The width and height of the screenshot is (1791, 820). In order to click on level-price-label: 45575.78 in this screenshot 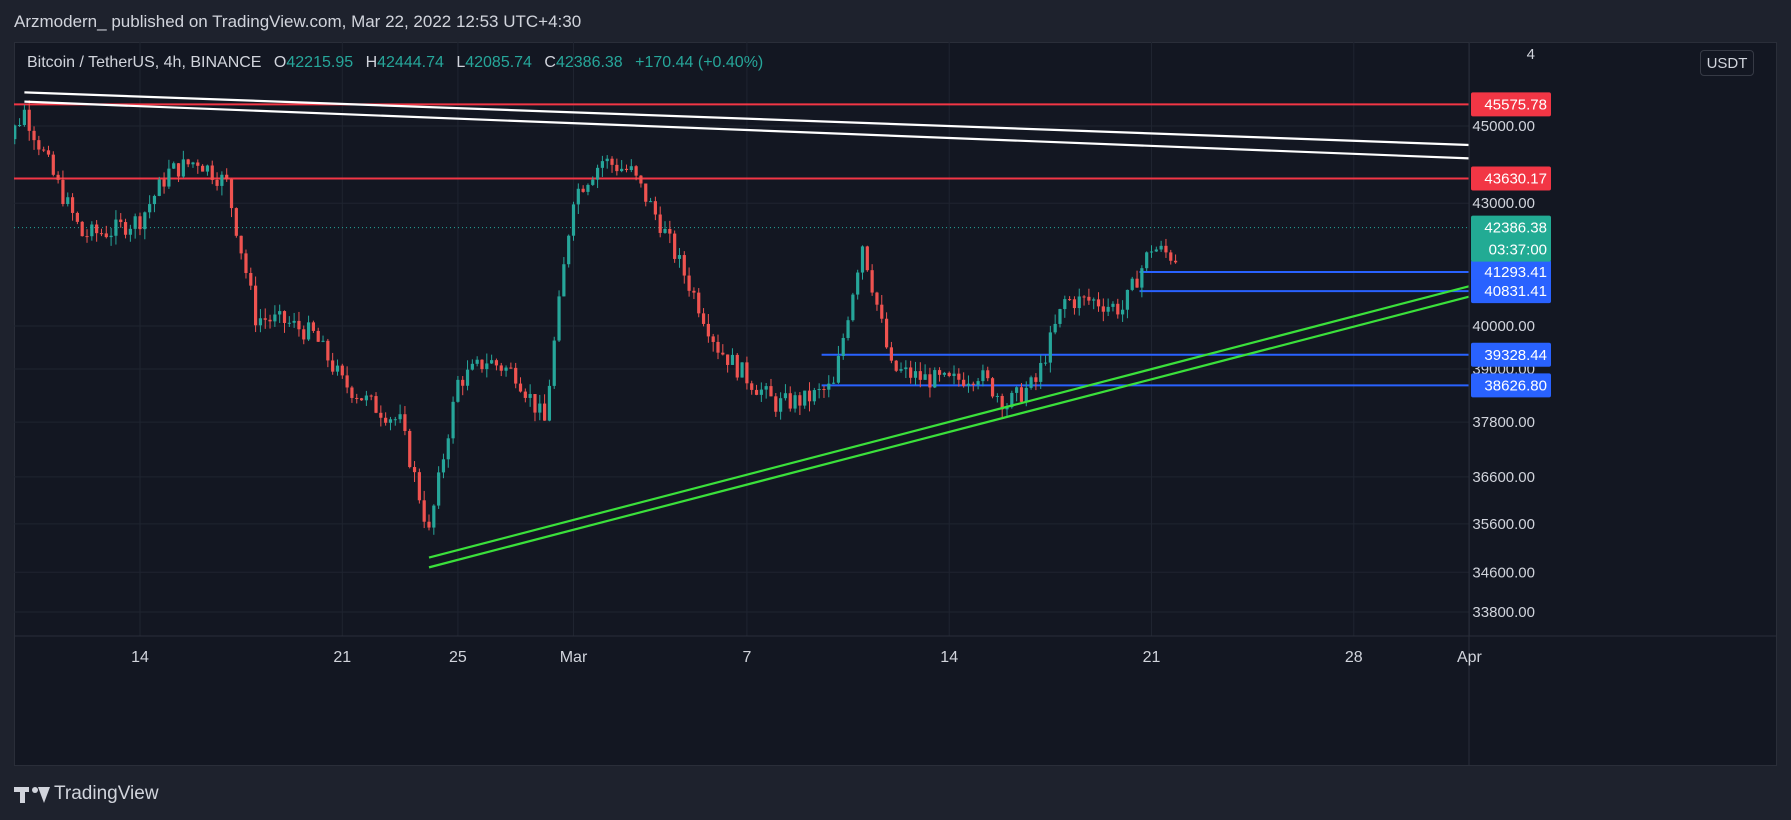, I will do `click(1511, 104)`.